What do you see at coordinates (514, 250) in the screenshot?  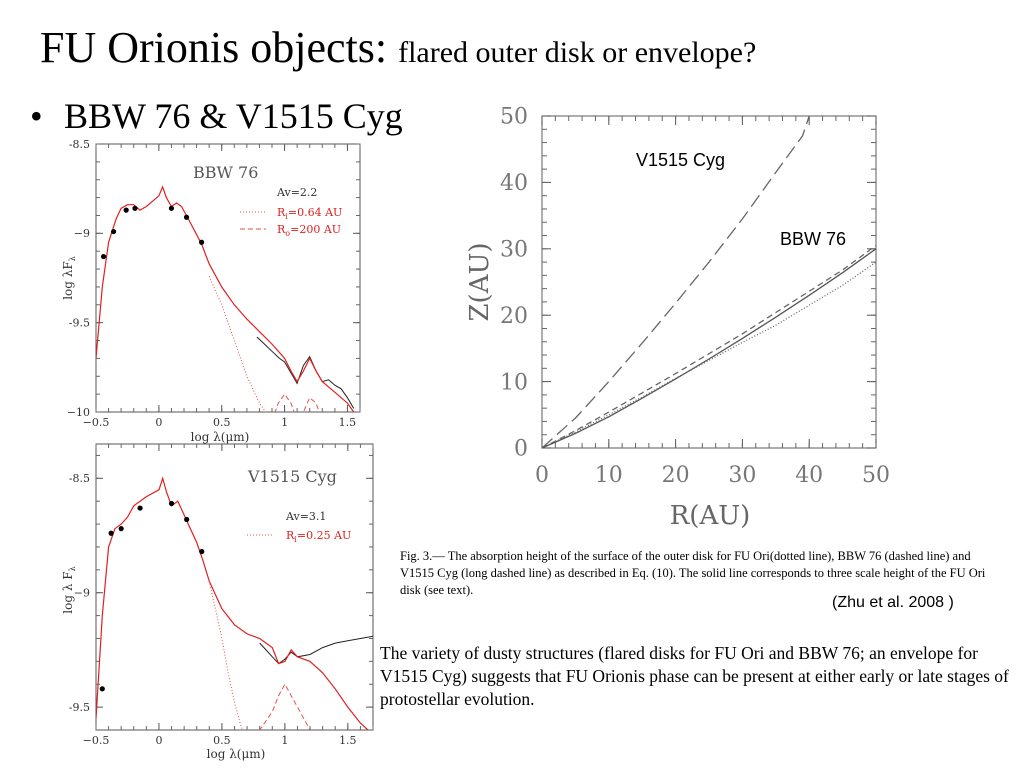 I see `y-tick-label: 30` at bounding box center [514, 250].